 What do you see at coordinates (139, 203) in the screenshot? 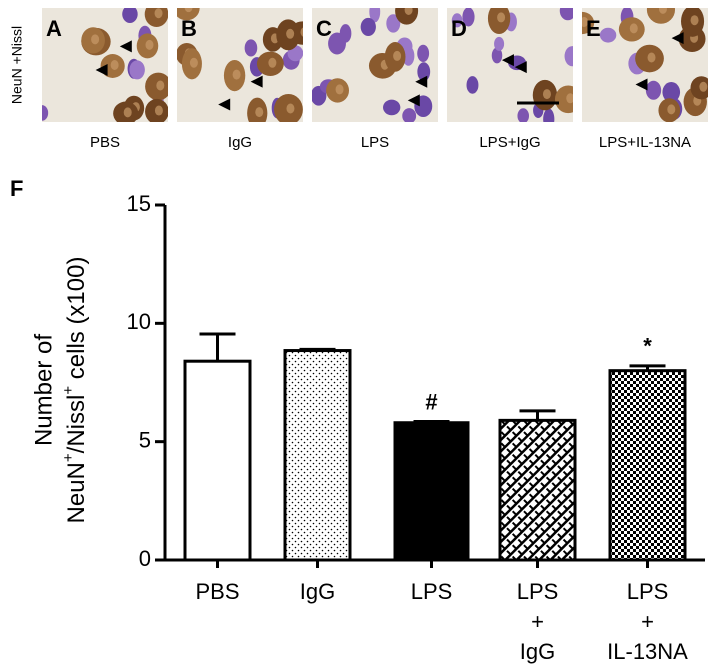
I see `y-tick-label: 15` at bounding box center [139, 203].